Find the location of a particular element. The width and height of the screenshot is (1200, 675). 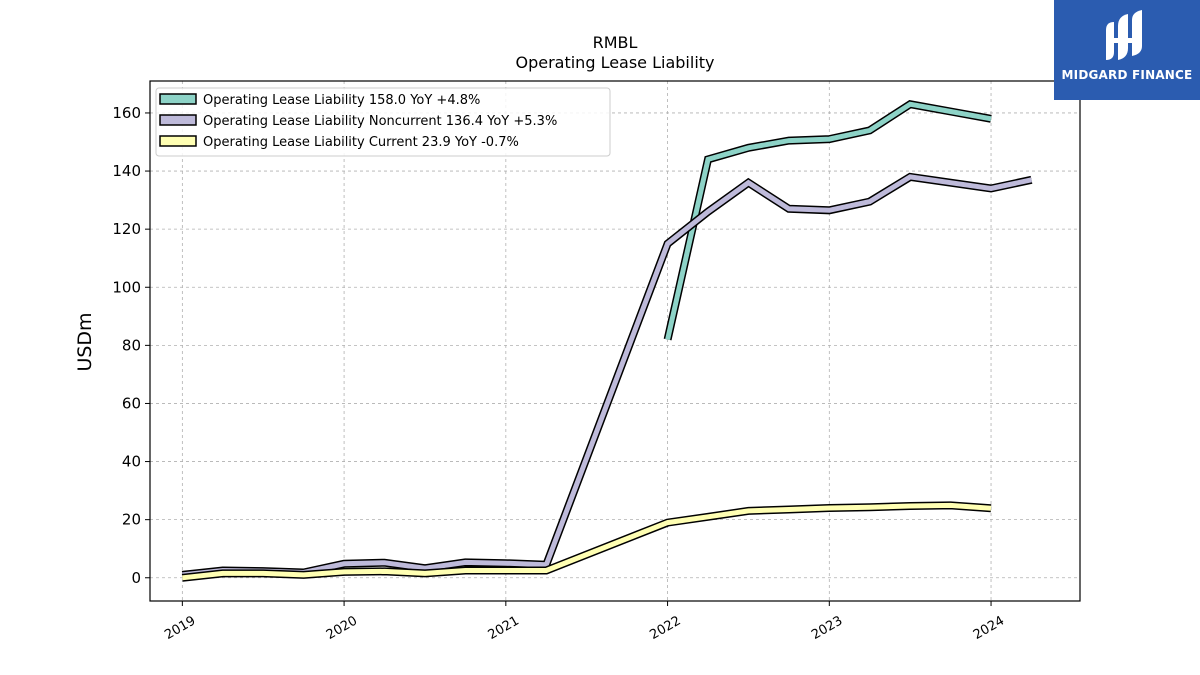

y-axis-label: USDm is located at coordinates (85, 341).